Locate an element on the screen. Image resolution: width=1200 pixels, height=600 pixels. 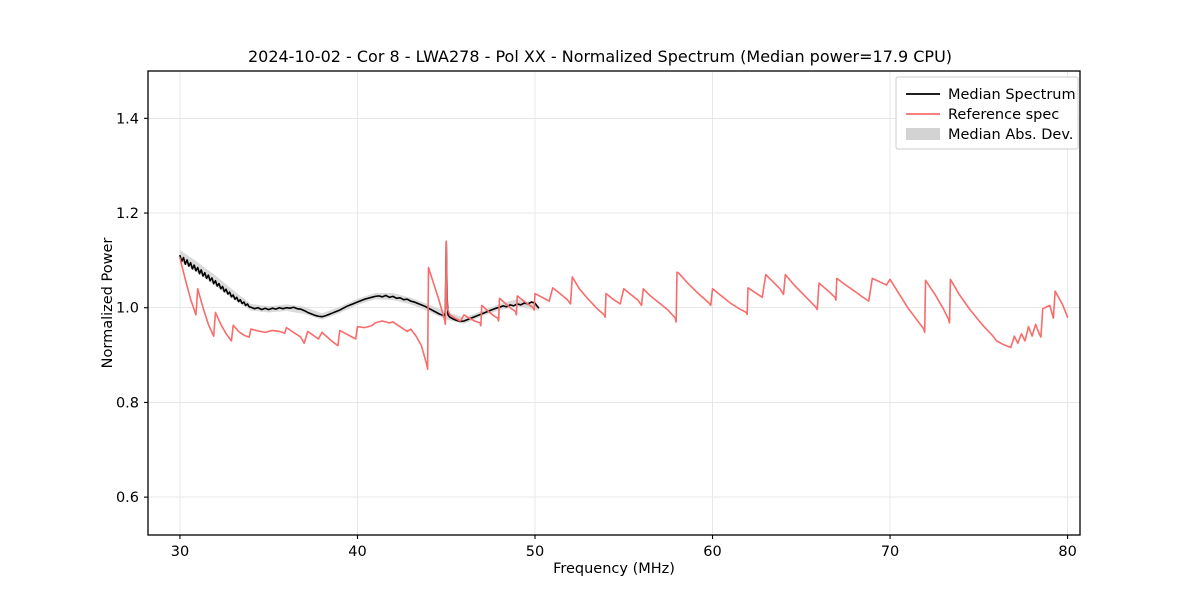
series-median-spectrum is located at coordinates (359, 281).